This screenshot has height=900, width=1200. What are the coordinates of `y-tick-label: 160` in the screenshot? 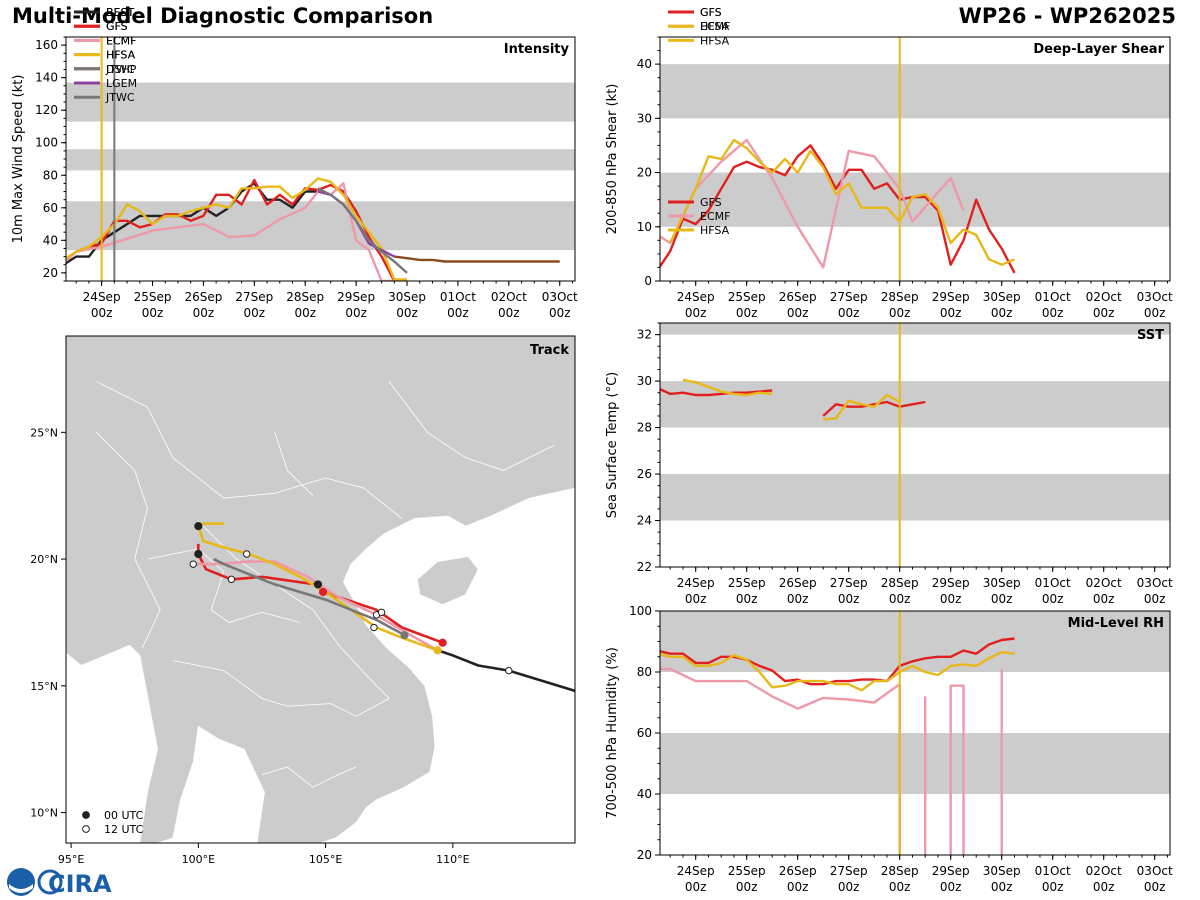 It's located at (46, 45).